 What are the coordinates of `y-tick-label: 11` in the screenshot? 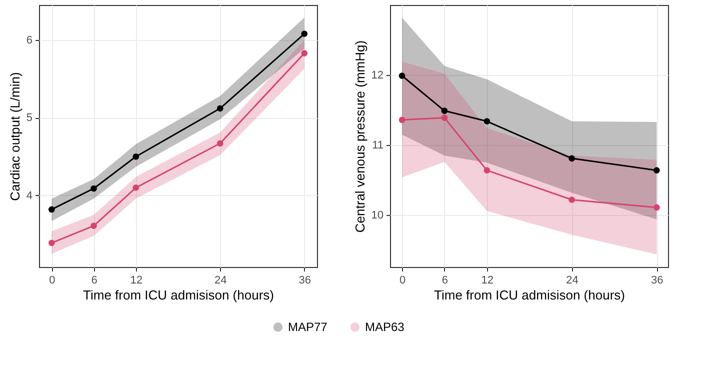 It's located at (378, 146).